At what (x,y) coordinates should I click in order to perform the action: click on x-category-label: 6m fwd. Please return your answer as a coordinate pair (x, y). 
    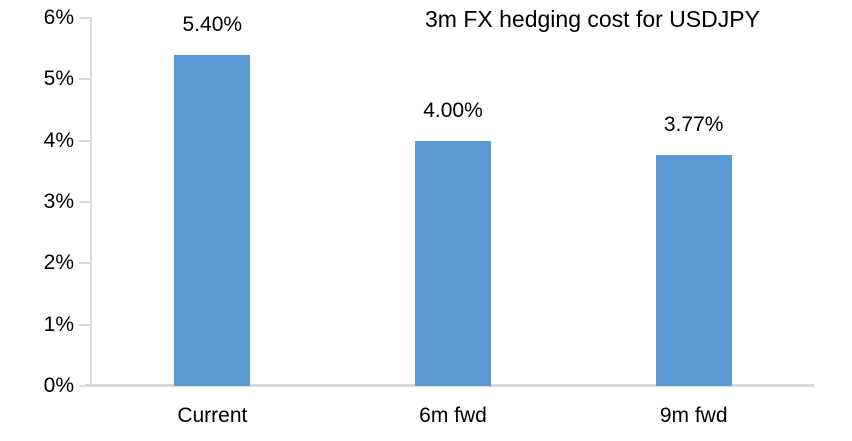
    Looking at the image, I should click on (453, 415).